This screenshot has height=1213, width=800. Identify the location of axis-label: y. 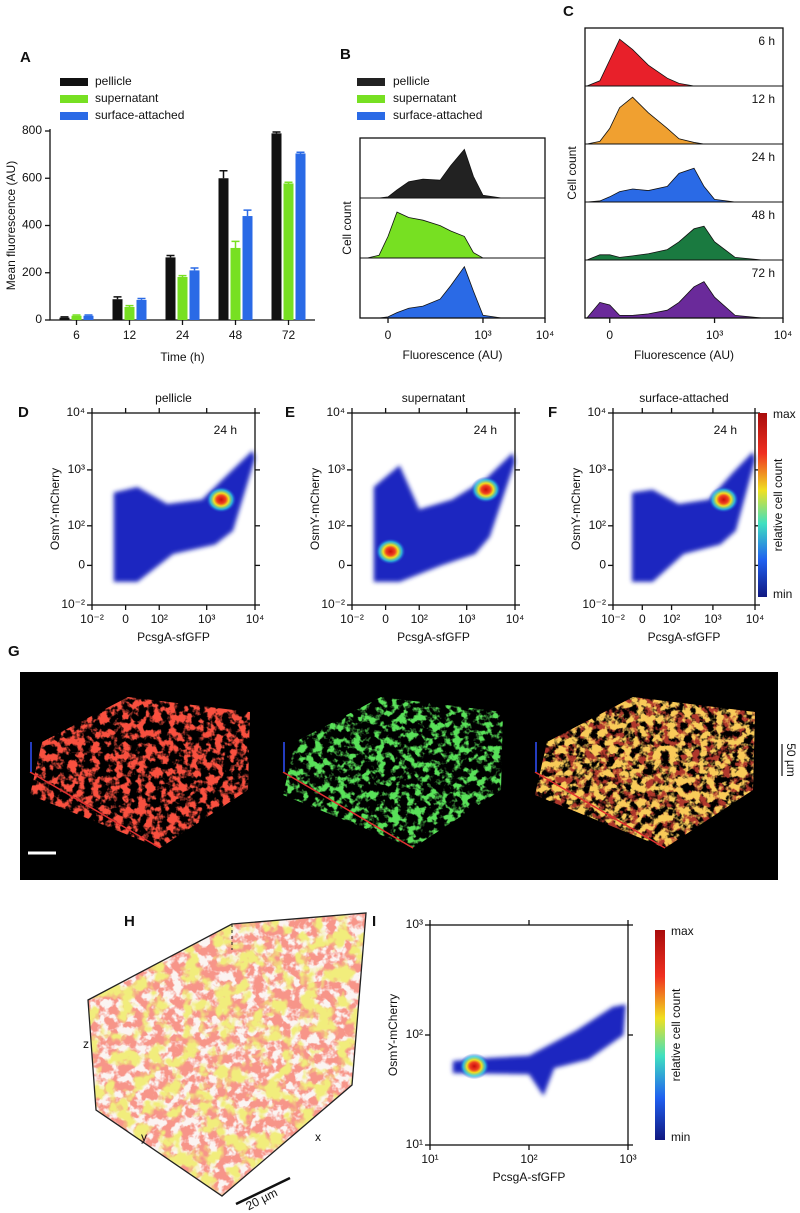
(144, 1137).